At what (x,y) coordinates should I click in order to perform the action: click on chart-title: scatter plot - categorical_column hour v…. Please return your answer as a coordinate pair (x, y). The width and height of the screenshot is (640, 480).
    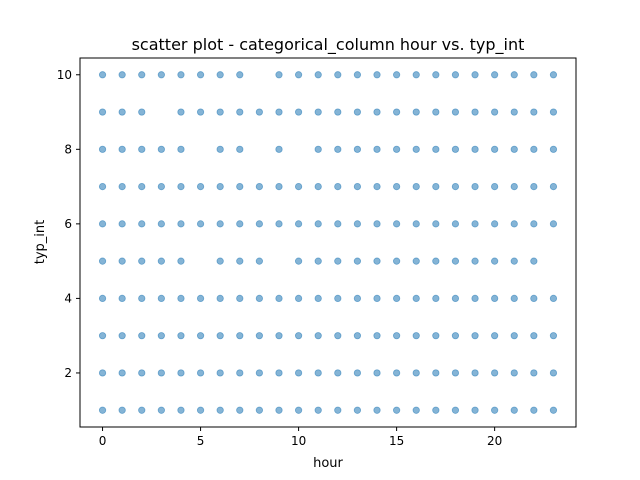
    Looking at the image, I should click on (328, 45).